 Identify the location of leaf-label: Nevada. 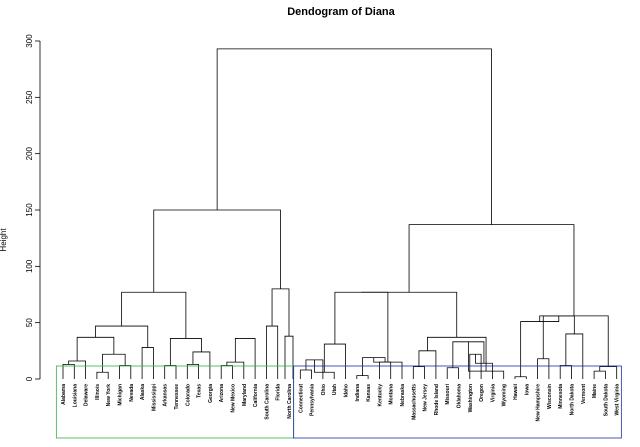
(132, 393).